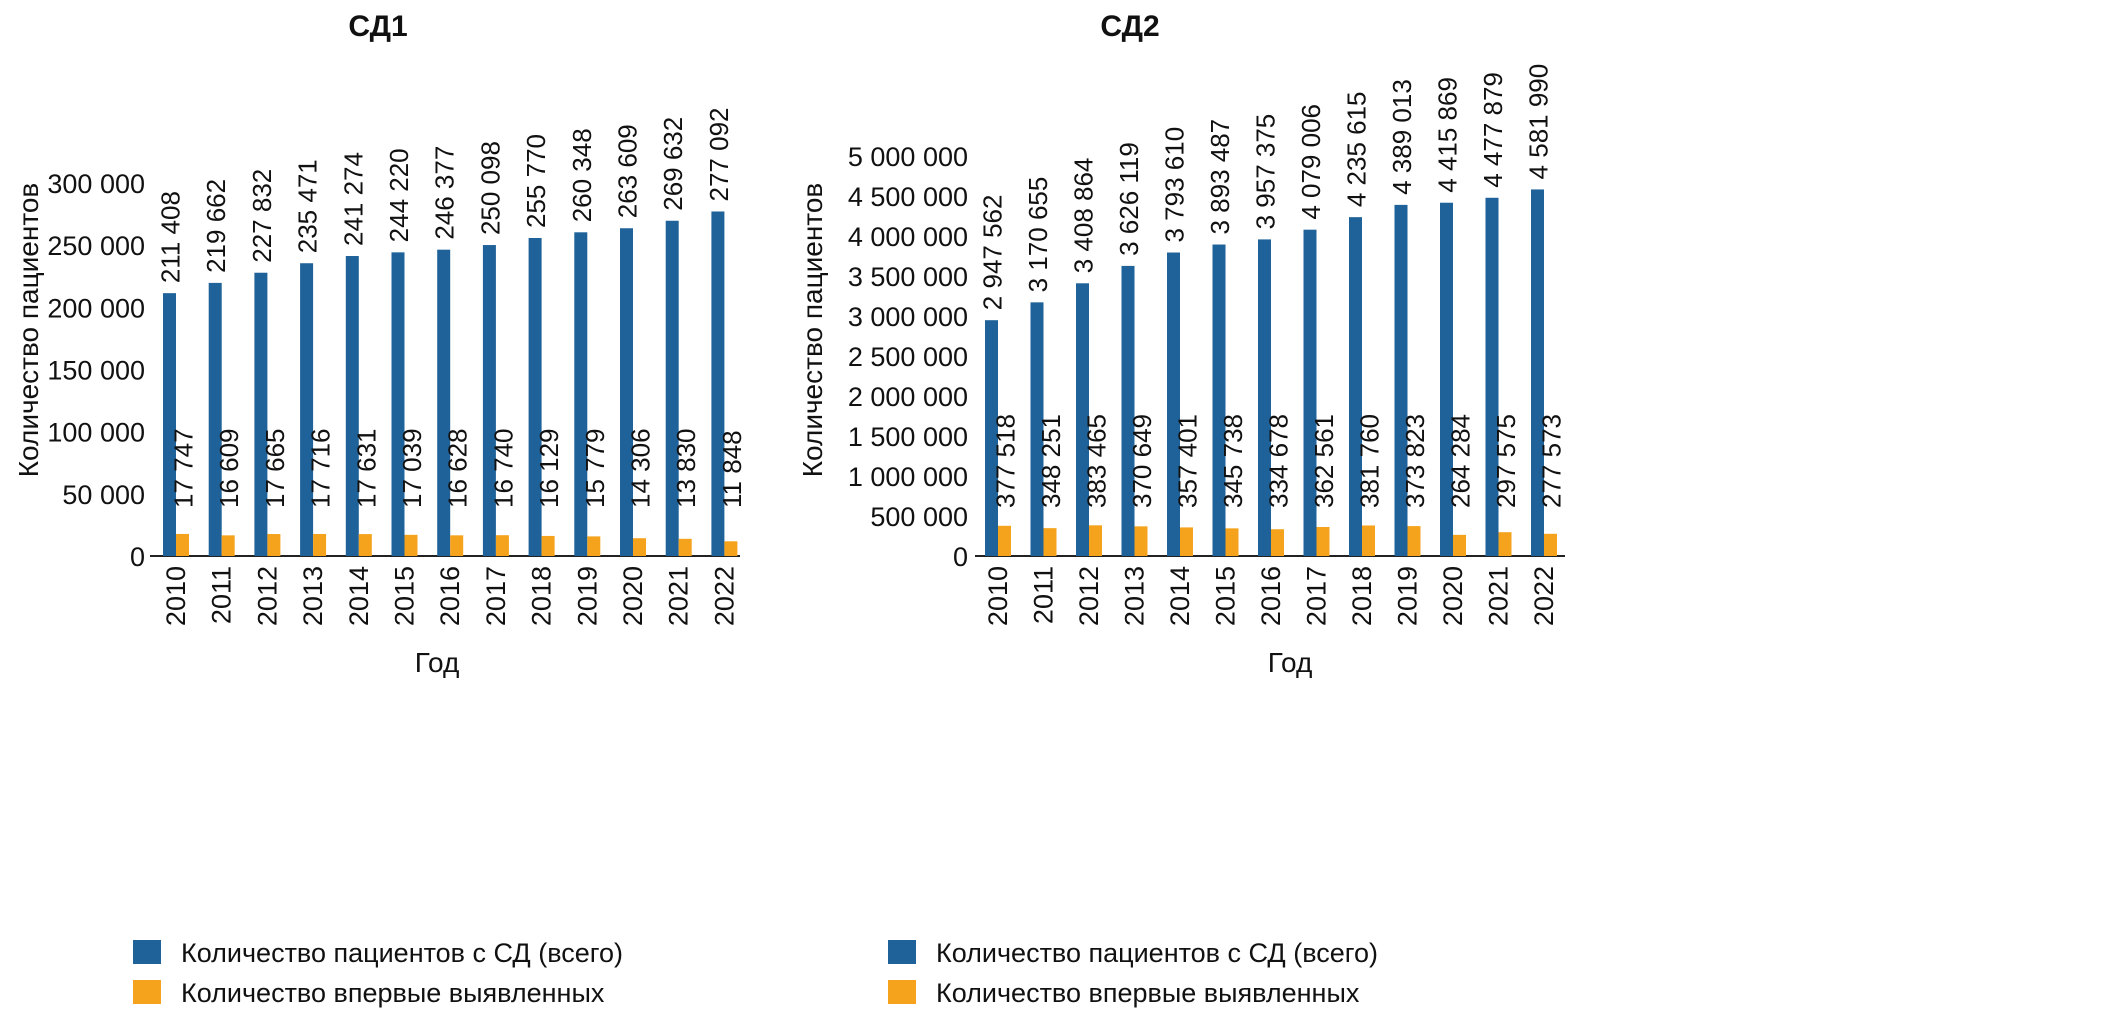  I want to click on sd2-data-label-new: 381 760, so click(1370, 461).